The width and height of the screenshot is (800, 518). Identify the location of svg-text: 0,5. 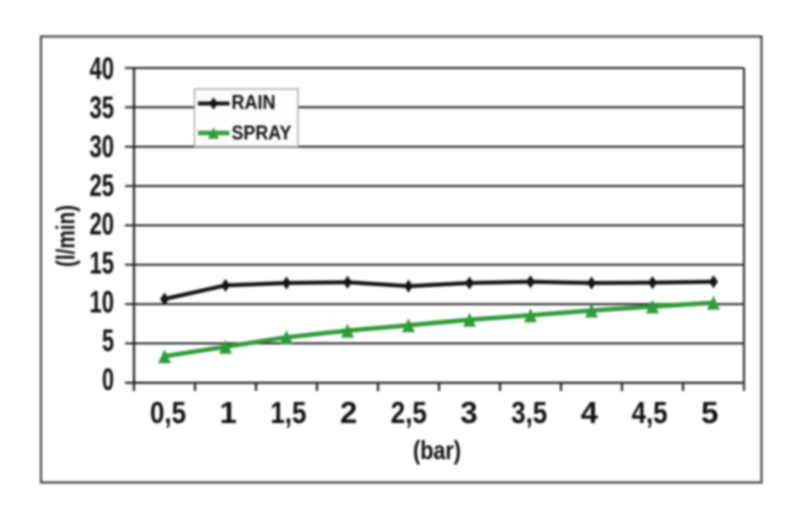
(168, 412).